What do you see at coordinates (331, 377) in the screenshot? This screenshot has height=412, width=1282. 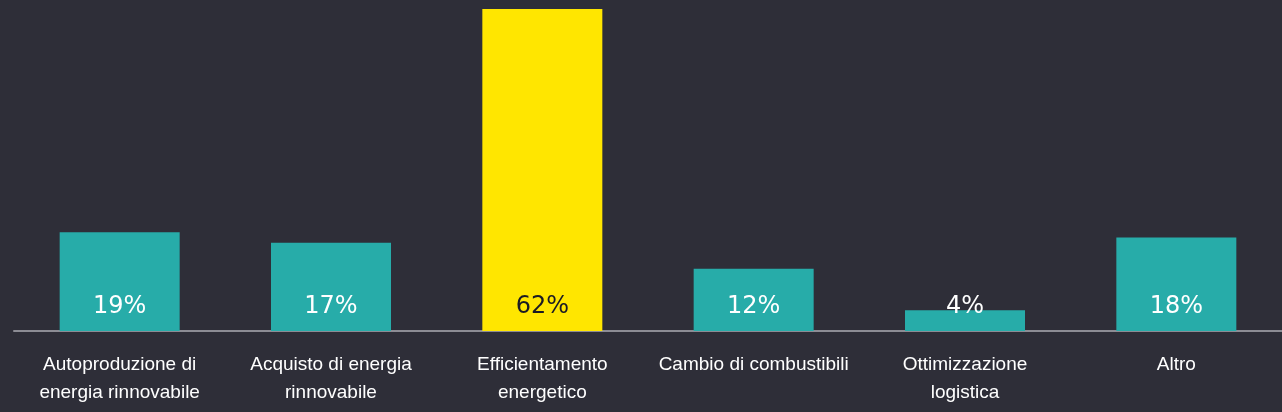 I see `x-tick-label: Acquisto di energia rinnovabile` at bounding box center [331, 377].